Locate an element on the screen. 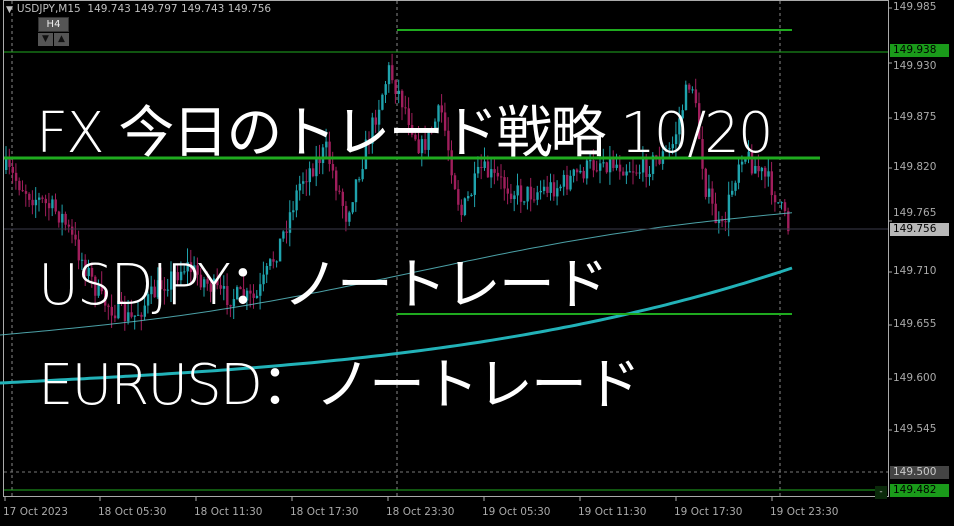  time-tick-label: 19 Oct 17:30 is located at coordinates (708, 512).